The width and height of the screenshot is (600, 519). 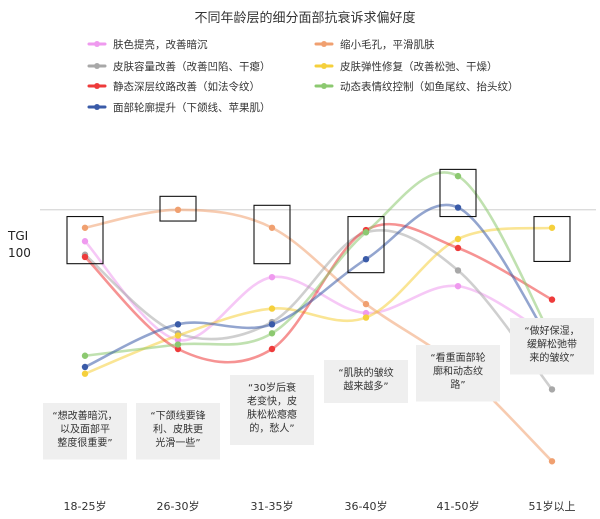 What do you see at coordinates (178, 506) in the screenshot?
I see `x-tick-label-1: 26-30岁` at bounding box center [178, 506].